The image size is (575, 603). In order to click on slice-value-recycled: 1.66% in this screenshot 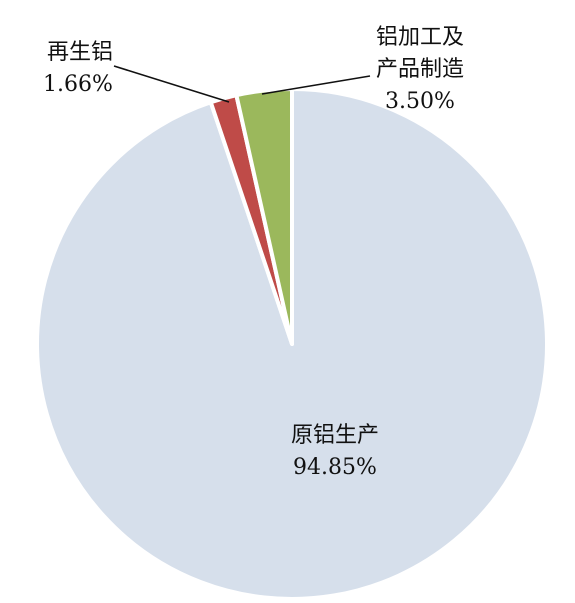, I will do `click(78, 84)`.